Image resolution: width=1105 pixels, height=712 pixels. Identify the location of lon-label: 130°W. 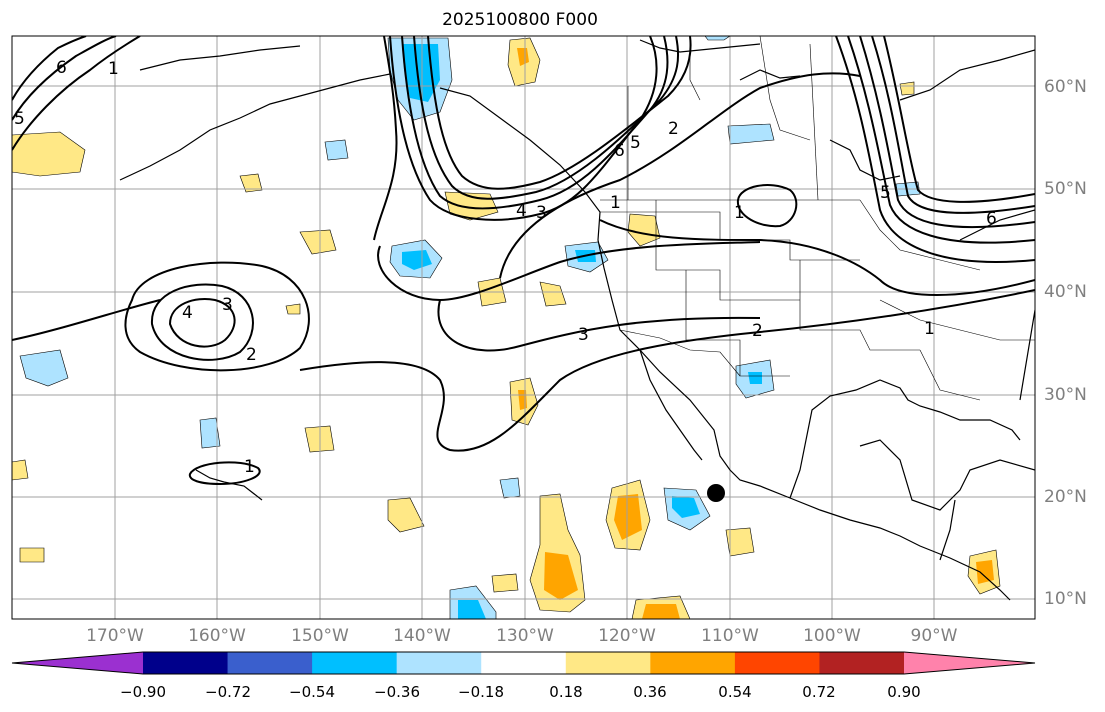
(525, 636).